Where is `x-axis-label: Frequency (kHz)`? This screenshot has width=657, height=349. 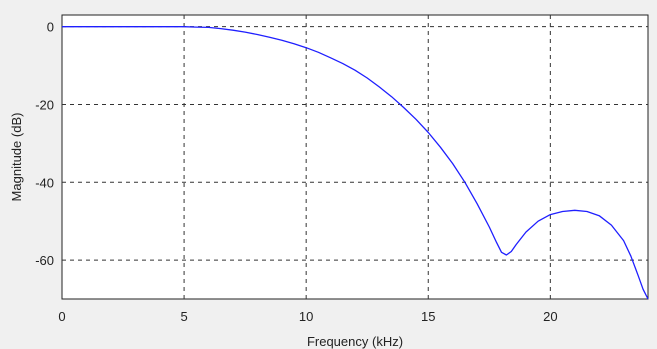 x-axis-label: Frequency (kHz) is located at coordinates (355, 341).